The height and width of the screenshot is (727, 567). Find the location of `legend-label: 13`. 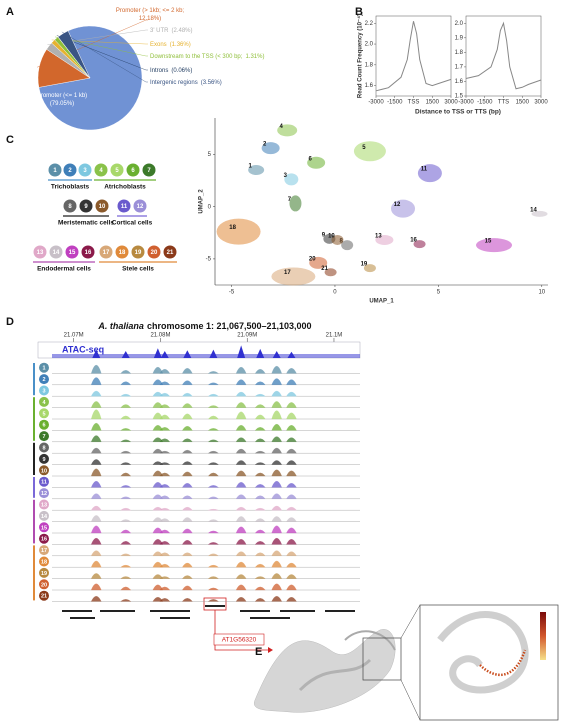

legend-label: 13 is located at coordinates (40, 253).